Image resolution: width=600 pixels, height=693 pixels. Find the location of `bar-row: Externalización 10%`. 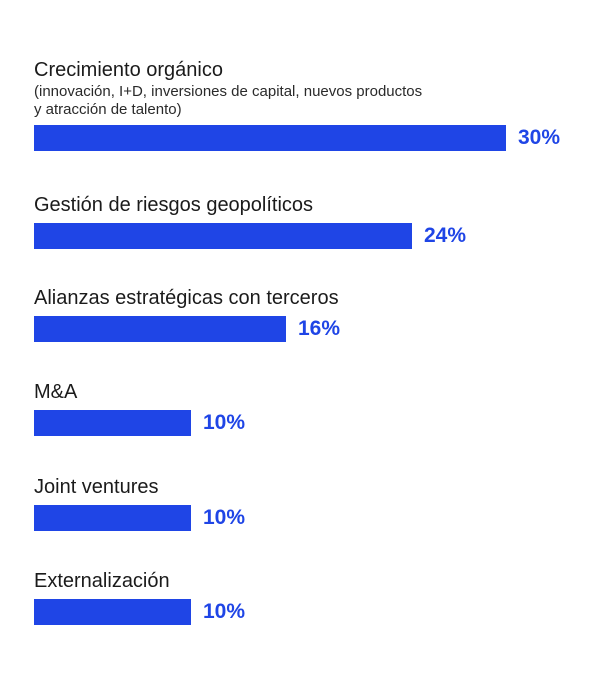

bar-row: Externalización 10% is located at coordinates (317, 597).